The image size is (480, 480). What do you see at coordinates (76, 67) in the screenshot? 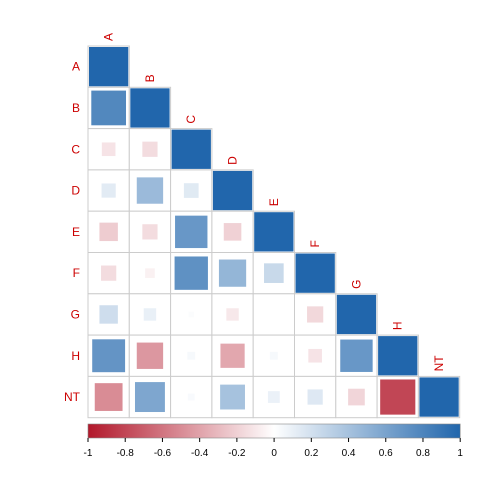
I see `row-label-A: A` at bounding box center [76, 67].